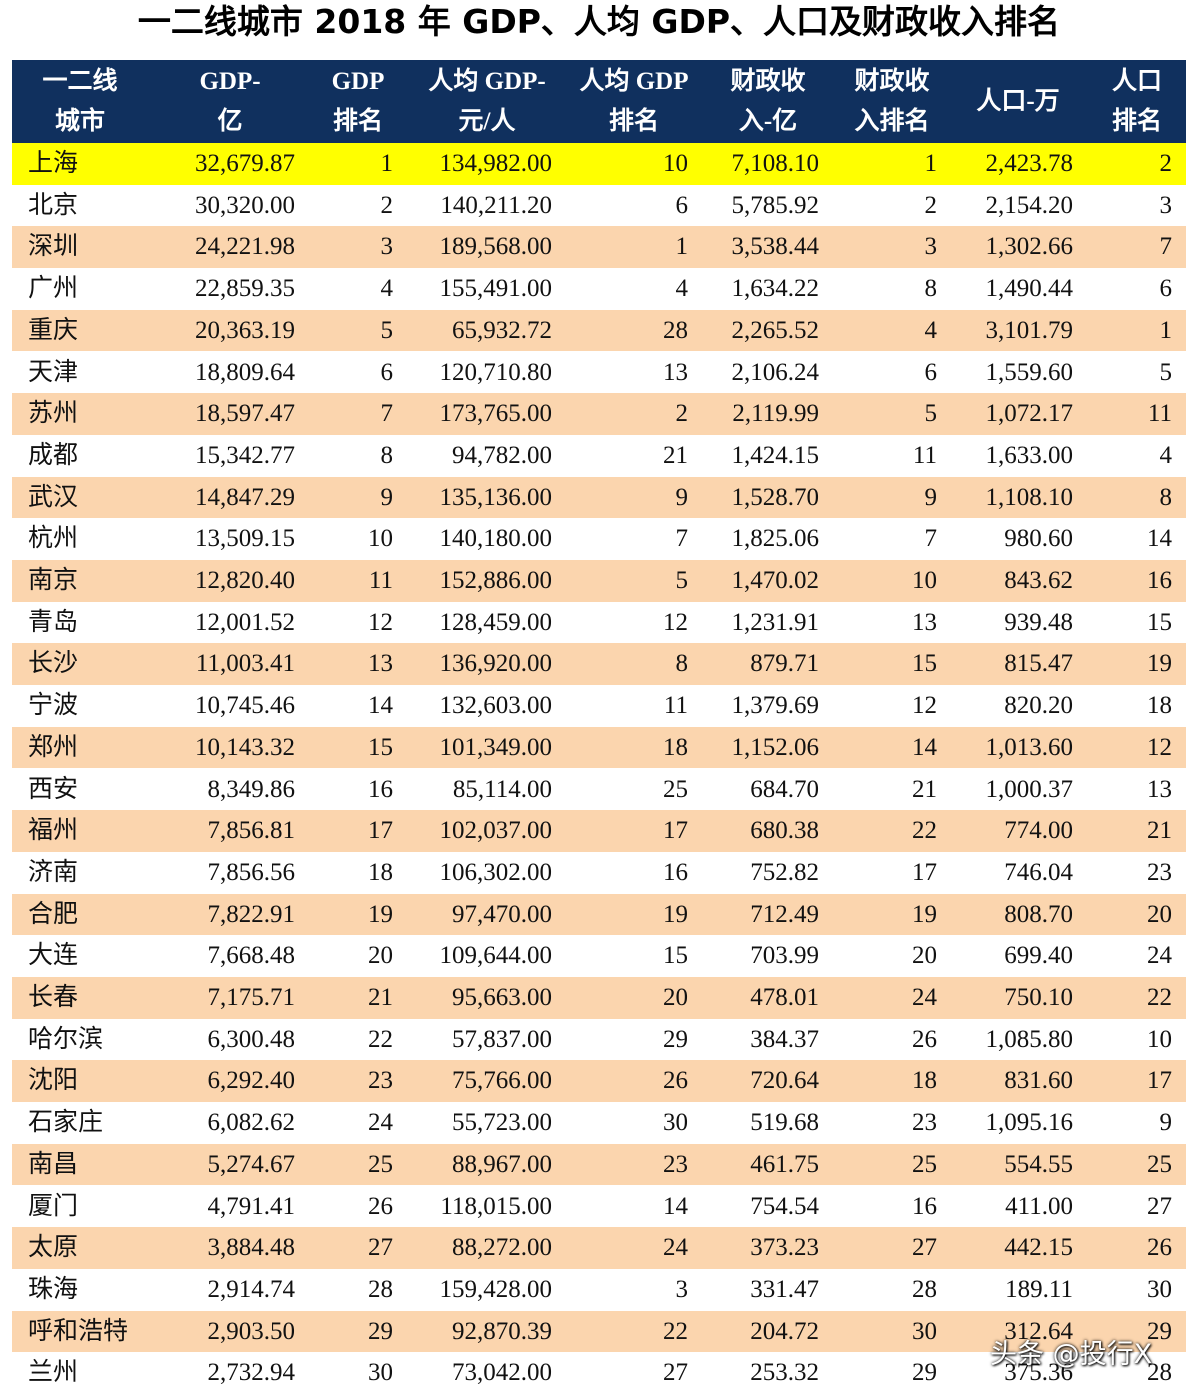  What do you see at coordinates (251, 1164) in the screenshot?
I see `number-cell: 5,274.67` at bounding box center [251, 1164].